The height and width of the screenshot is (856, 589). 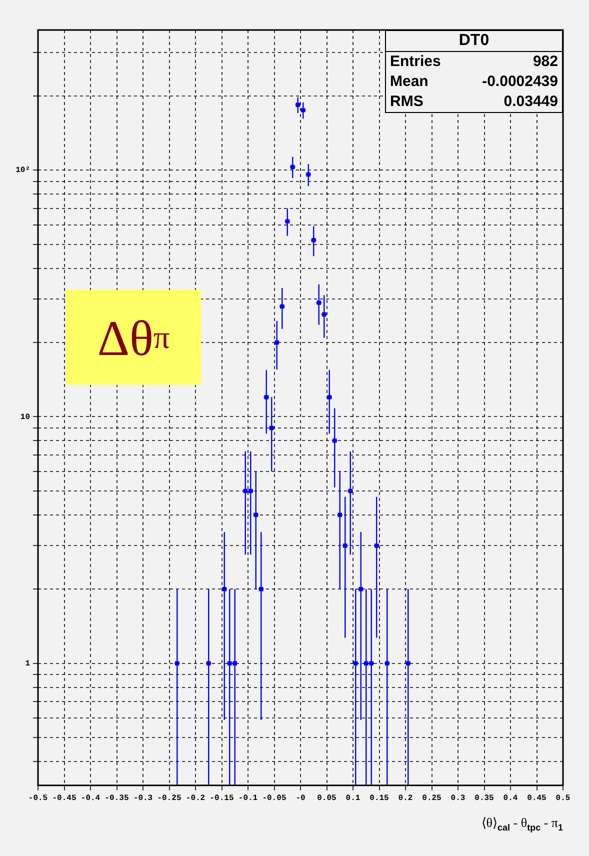 I want to click on annotation: RMS, so click(x=407, y=102).